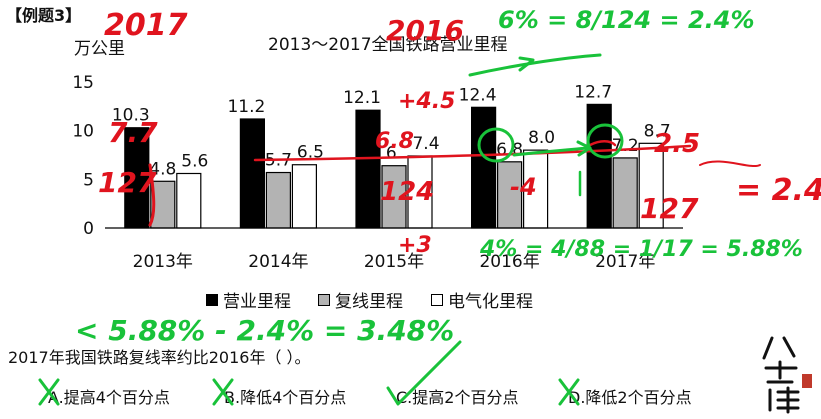 The width and height of the screenshot is (821, 419). Describe the element at coordinates (593, 92) in the screenshot. I see `bar-data-label: 12.7` at that location.